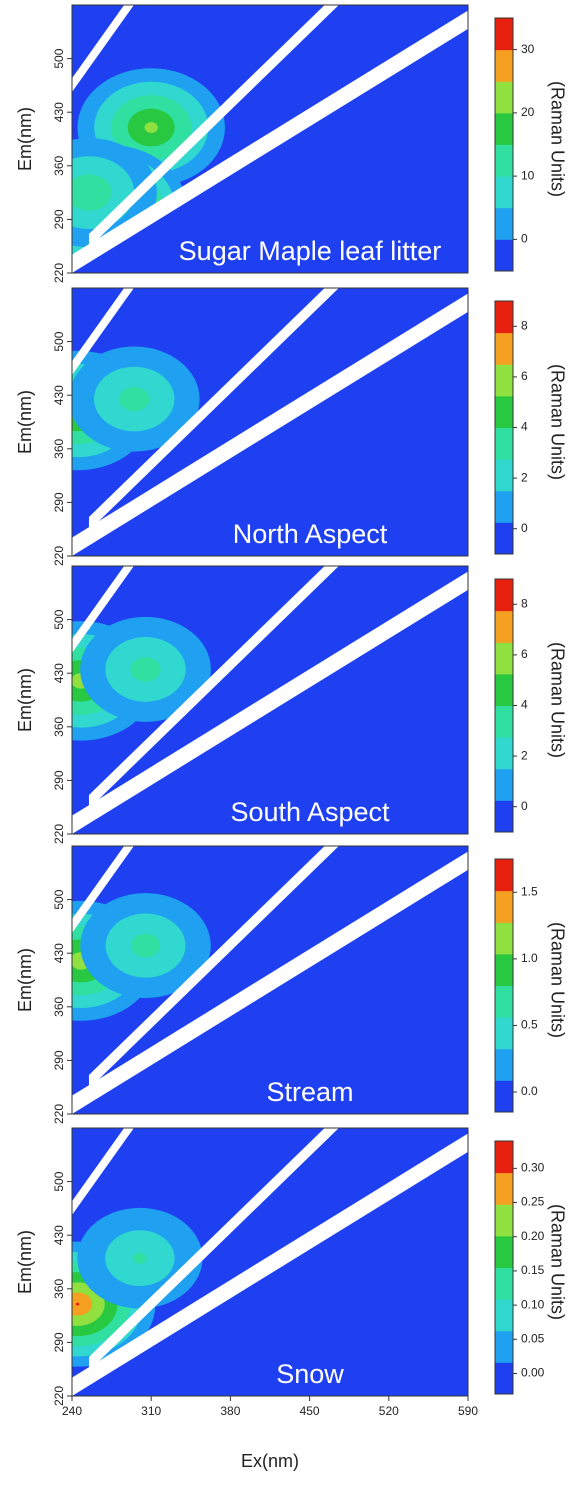 This screenshot has width=579, height=1488. Describe the element at coordinates (389, 1411) in the screenshot. I see `x-tick-label: 520` at that location.